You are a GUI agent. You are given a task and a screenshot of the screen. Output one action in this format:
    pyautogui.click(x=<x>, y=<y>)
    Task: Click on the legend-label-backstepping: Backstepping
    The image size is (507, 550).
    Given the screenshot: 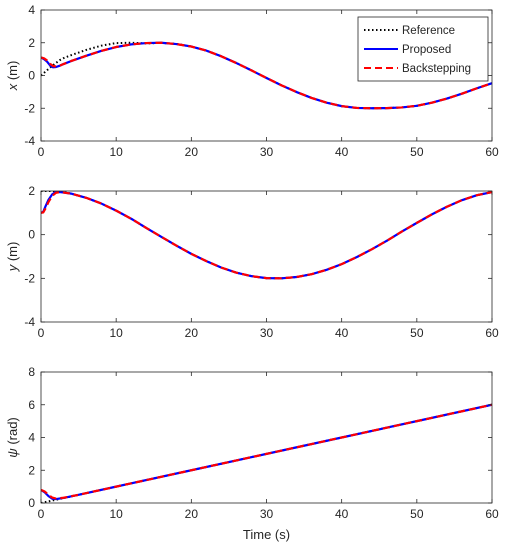 What is the action you would take?
    pyautogui.click(x=436, y=69)
    